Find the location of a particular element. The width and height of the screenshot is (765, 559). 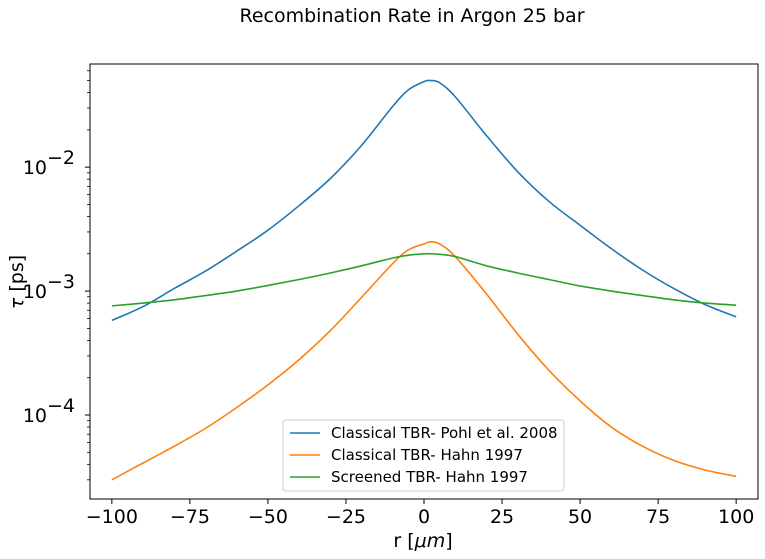

x-tick-label: −75 is located at coordinates (190, 517).